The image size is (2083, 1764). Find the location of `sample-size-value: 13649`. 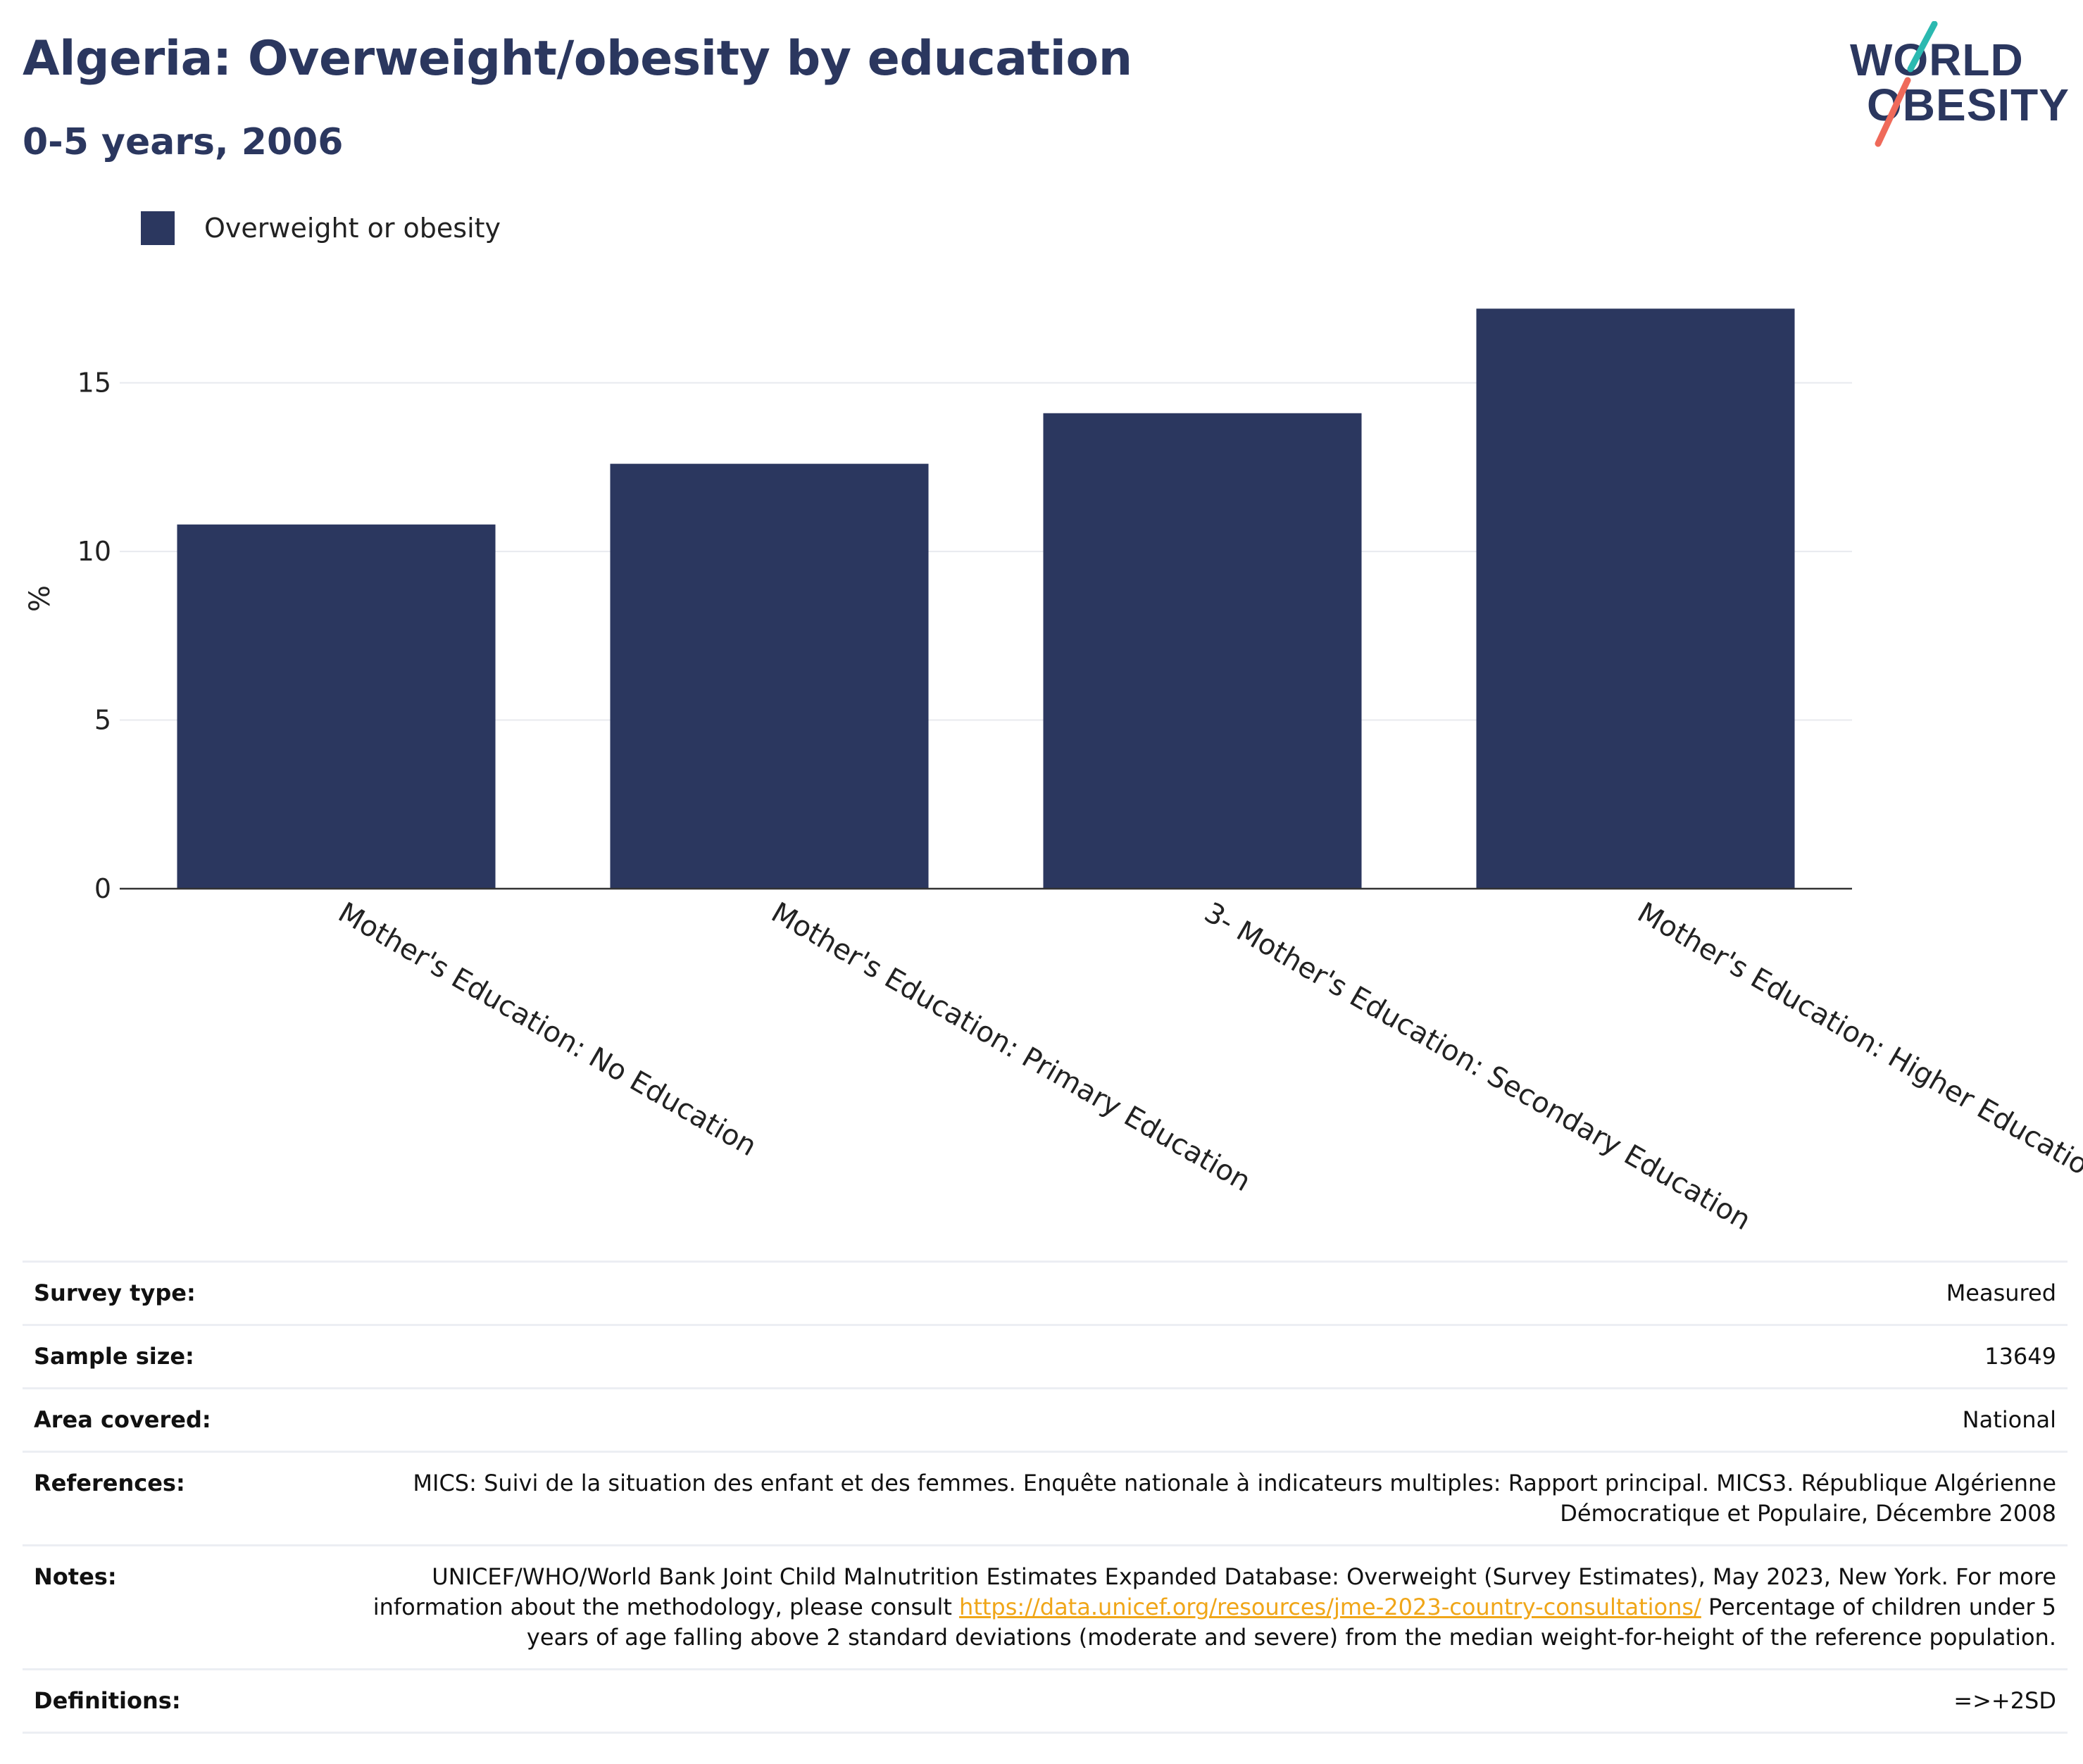

sample-size-value: 13649 is located at coordinates (1183, 1356).